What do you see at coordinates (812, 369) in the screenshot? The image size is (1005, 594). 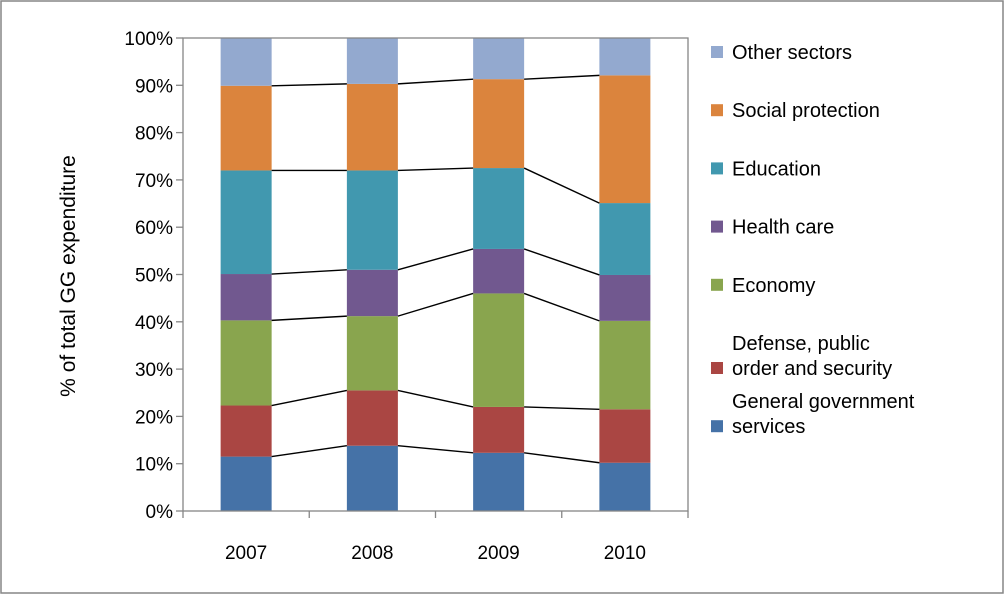 I see `legend-label: order and security` at bounding box center [812, 369].